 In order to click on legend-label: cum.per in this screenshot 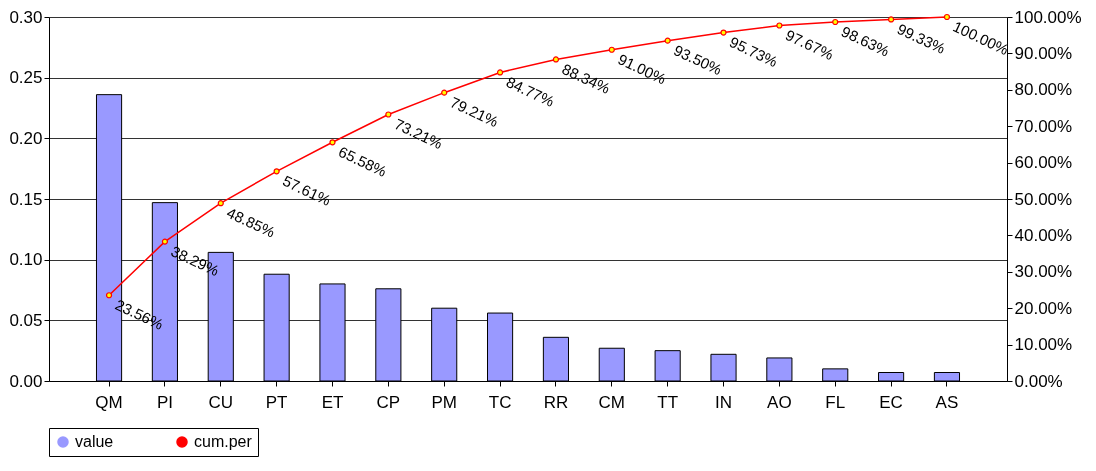, I will do `click(223, 441)`.